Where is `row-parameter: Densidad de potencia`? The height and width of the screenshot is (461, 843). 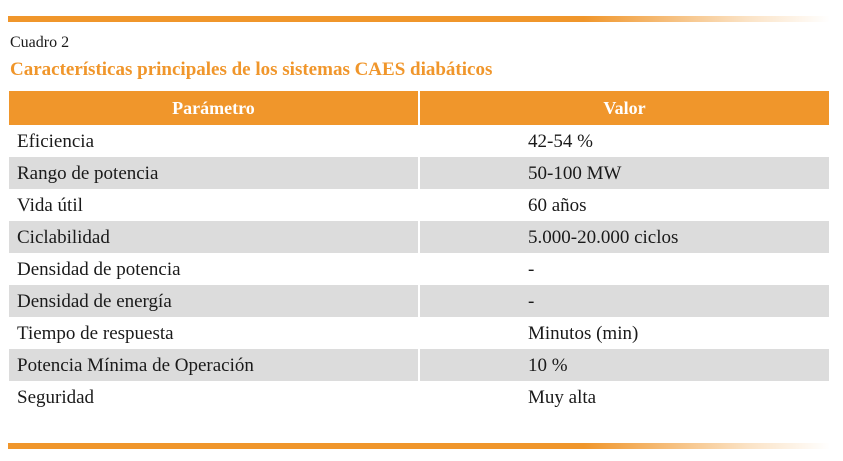
row-parameter: Densidad de potencia is located at coordinates (214, 269).